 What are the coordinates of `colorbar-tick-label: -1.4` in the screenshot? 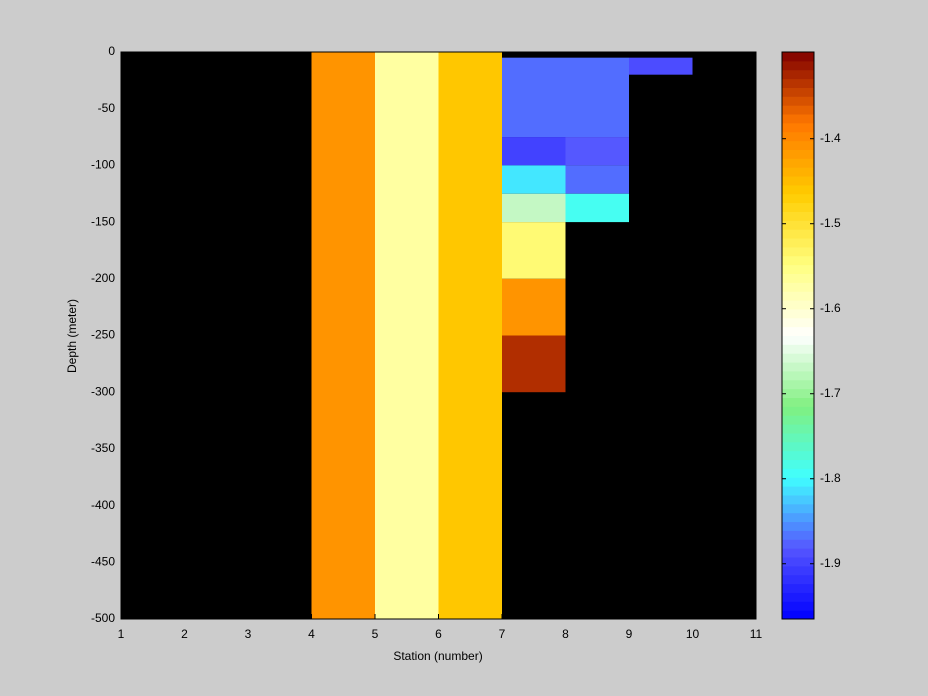 It's located at (830, 138).